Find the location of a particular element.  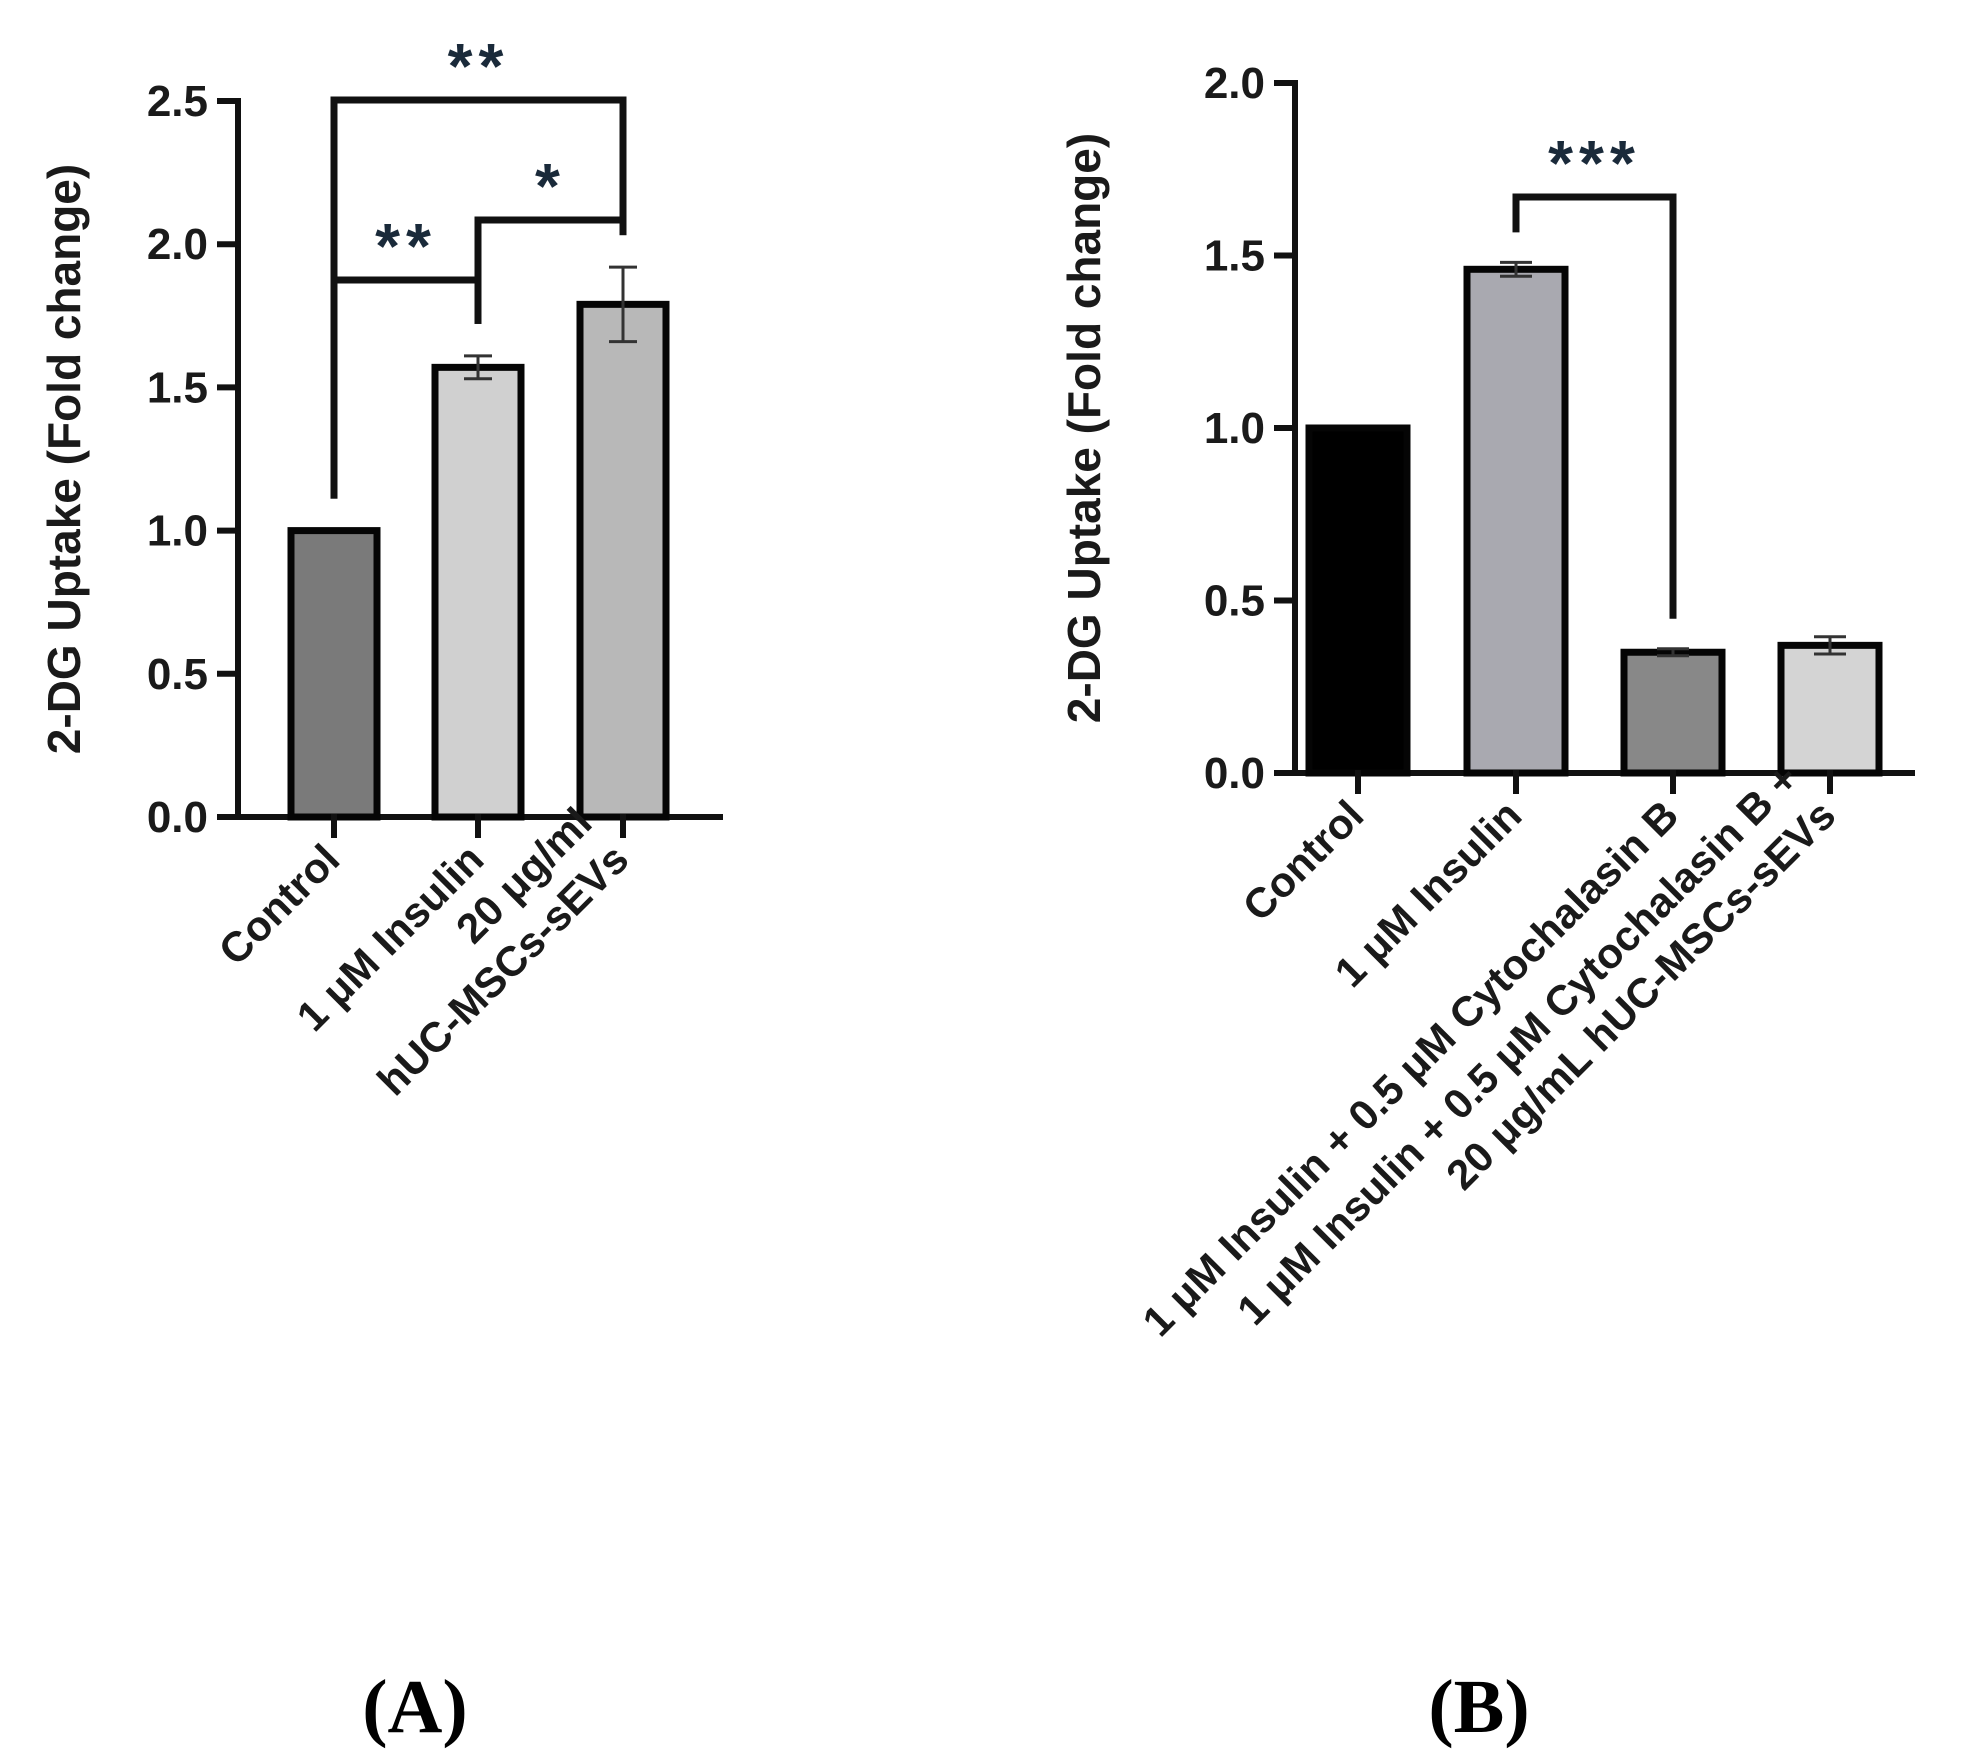

significance-label: *** is located at coordinates (1594, 163).